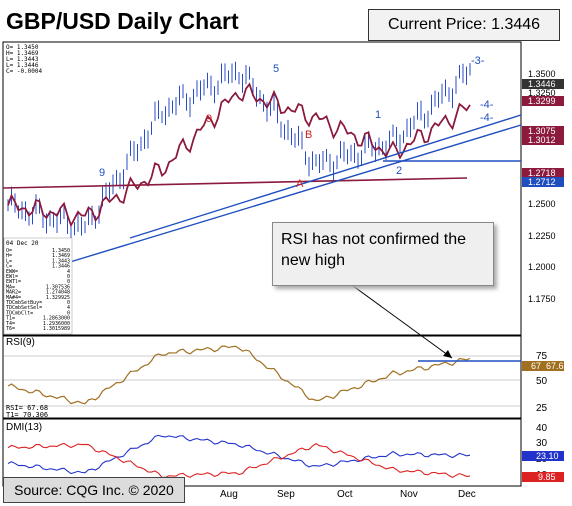  I want to click on rsi-value-lead: 67, so click(536, 366).